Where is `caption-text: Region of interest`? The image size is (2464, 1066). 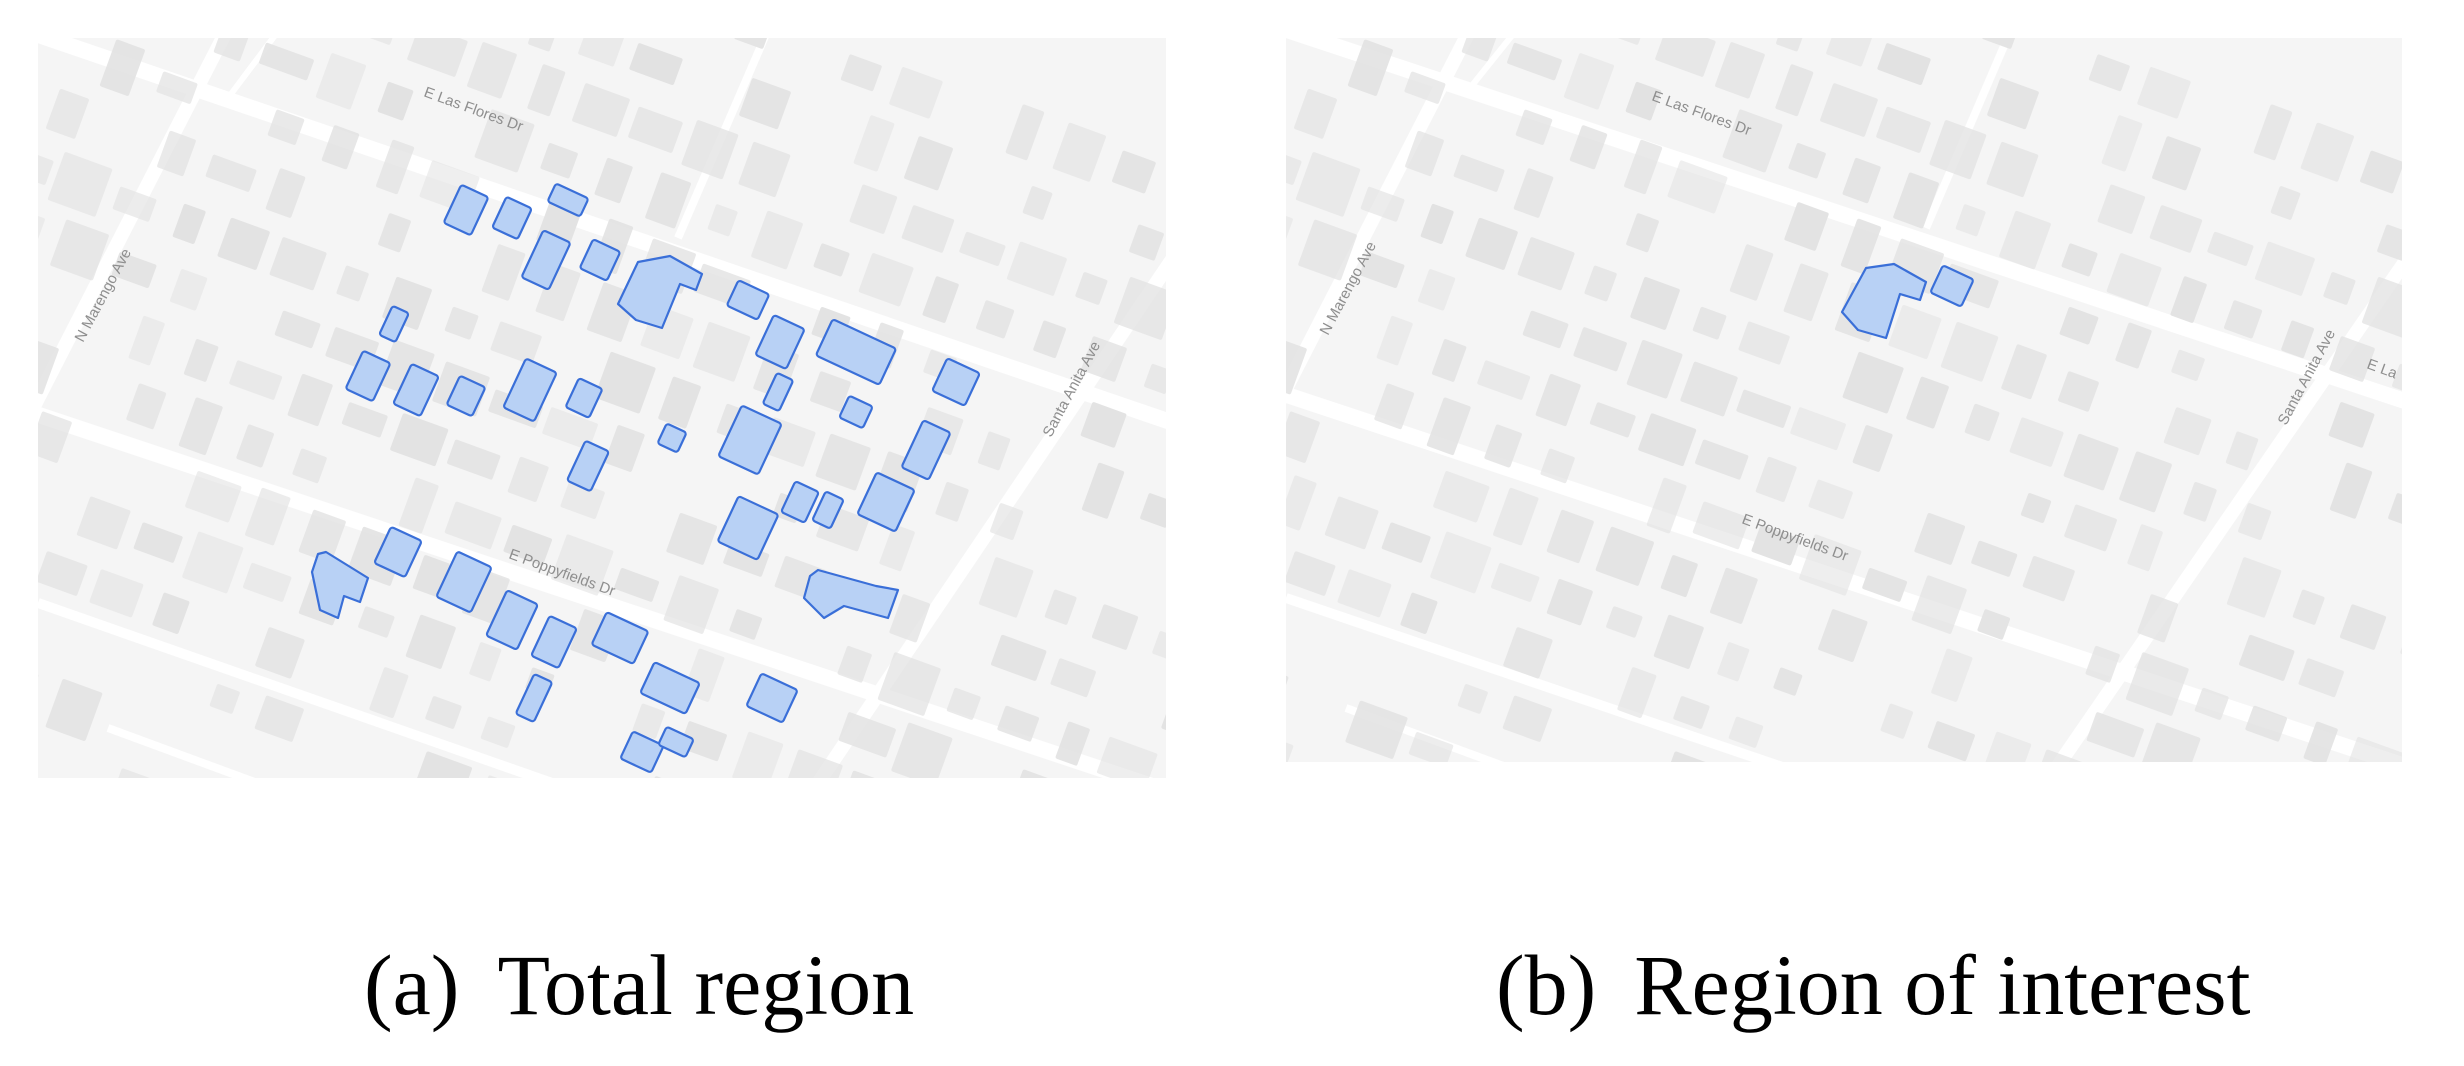
caption-text: Region of interest is located at coordinates (1942, 985).